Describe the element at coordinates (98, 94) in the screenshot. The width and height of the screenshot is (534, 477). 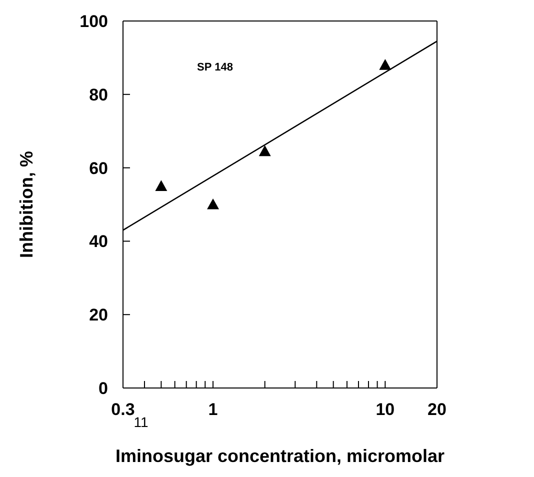
I see `y-tick-label: 80` at that location.